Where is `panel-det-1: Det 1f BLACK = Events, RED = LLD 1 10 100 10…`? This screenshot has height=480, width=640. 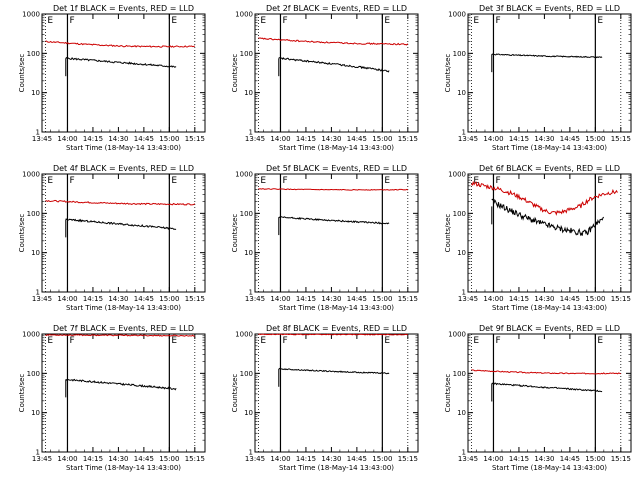 panel-det-1: Det 1f BLACK = Events, RED = LLD 1 10 100 10… is located at coordinates (112, 78).